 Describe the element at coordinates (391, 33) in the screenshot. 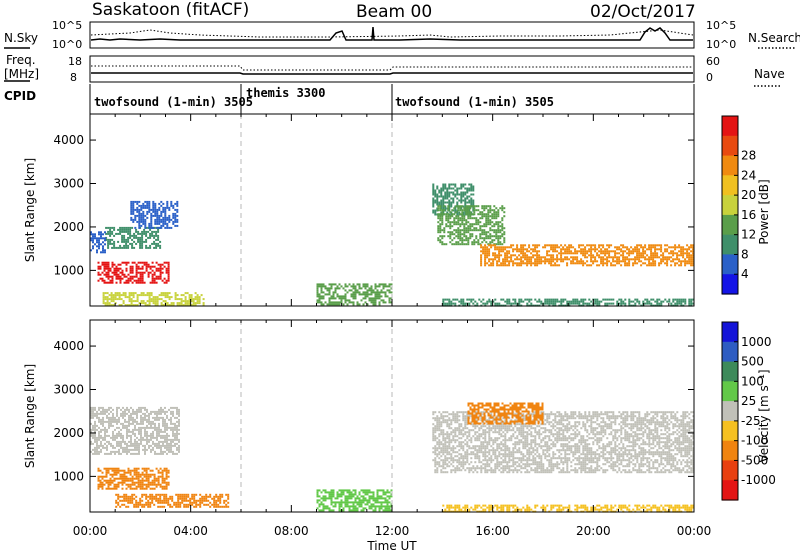

I see `nsky-trace` at that location.